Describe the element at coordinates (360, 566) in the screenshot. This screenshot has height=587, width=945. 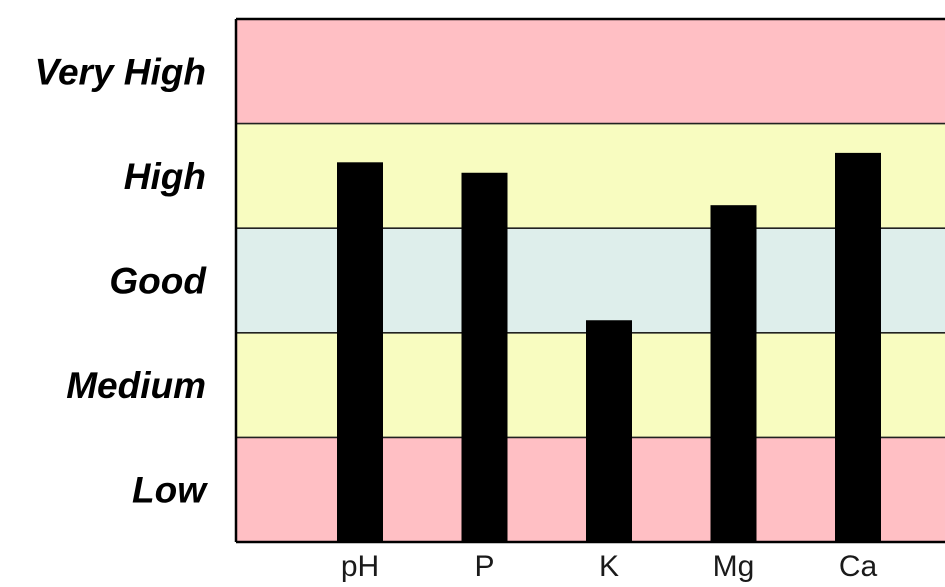
I see `category-label-ph: pH` at that location.